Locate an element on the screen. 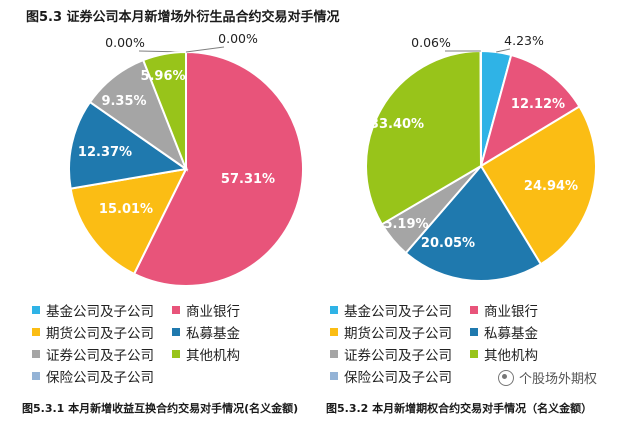  data-label-0-1: 57.31% is located at coordinates (248, 179).